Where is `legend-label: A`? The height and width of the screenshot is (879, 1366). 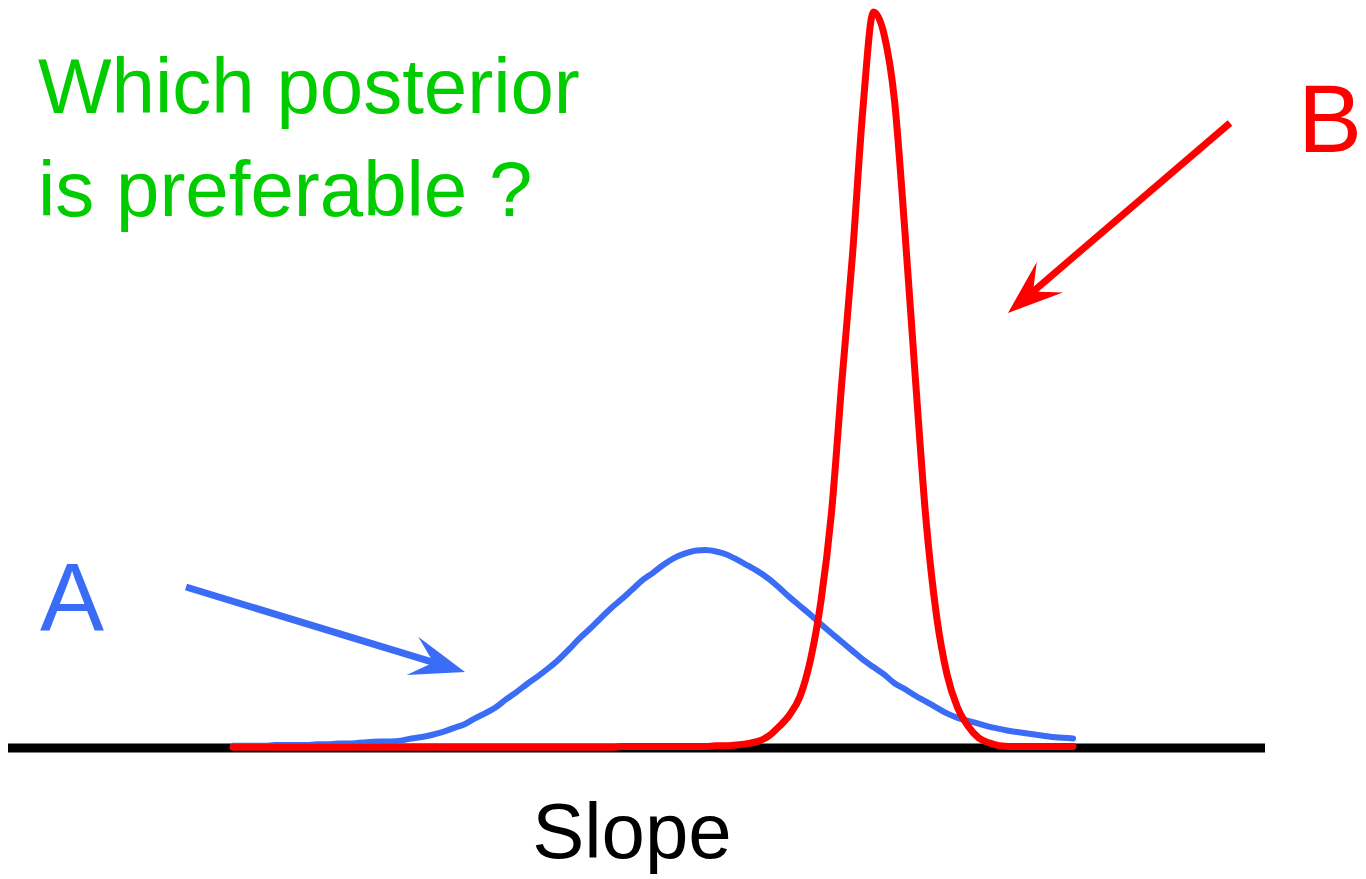
legend-label: A is located at coordinates (72, 596).